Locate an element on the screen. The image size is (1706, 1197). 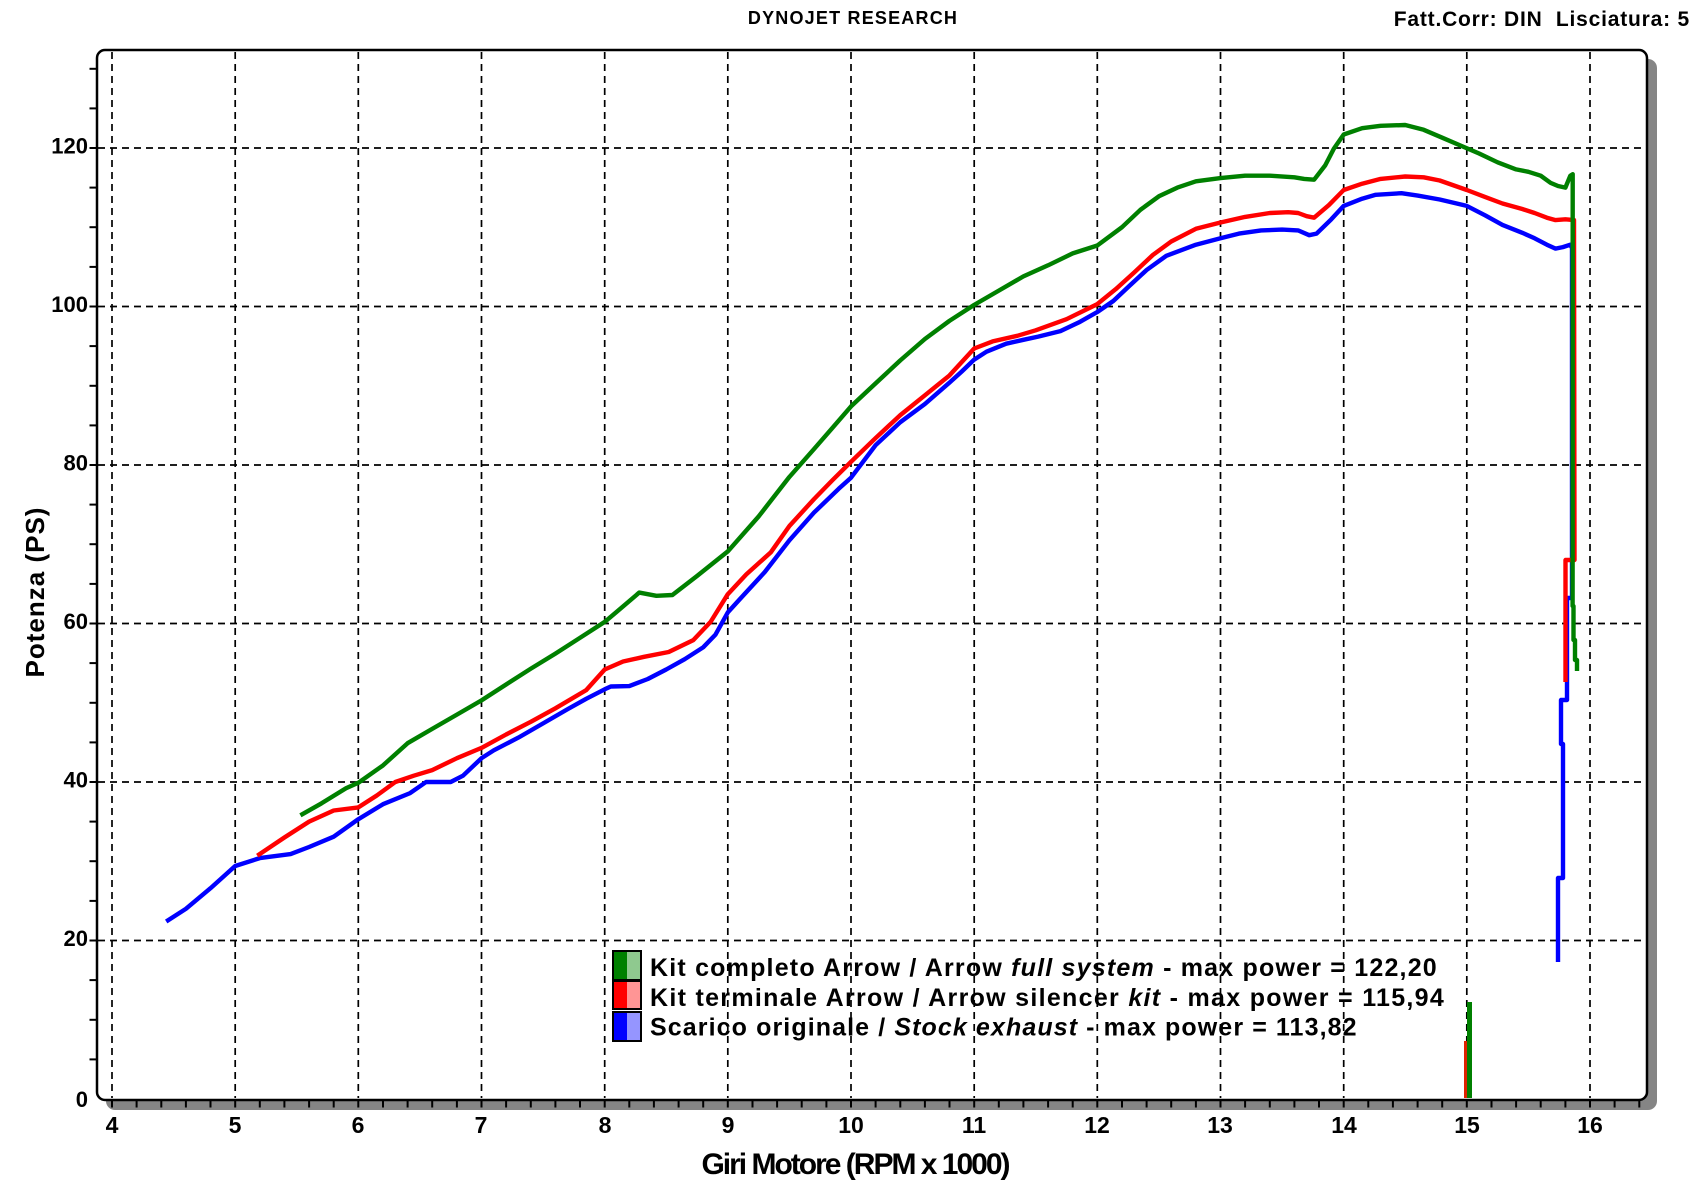
svg-text: 7 is located at coordinates (481, 1125).